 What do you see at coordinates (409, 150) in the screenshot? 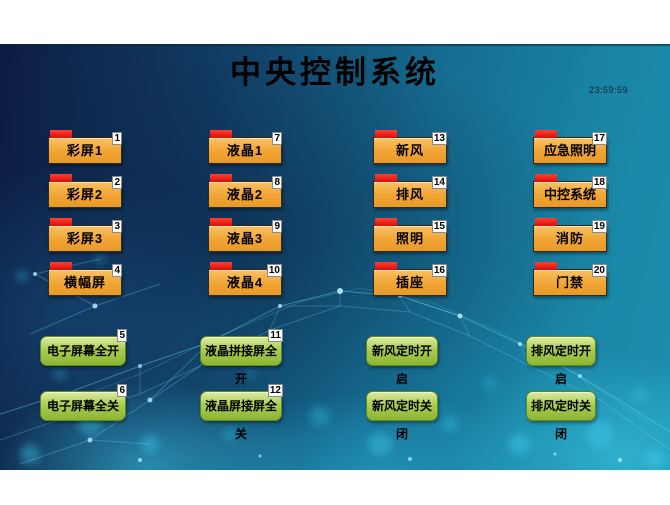
I see `device-button-label: 新风` at bounding box center [409, 150].